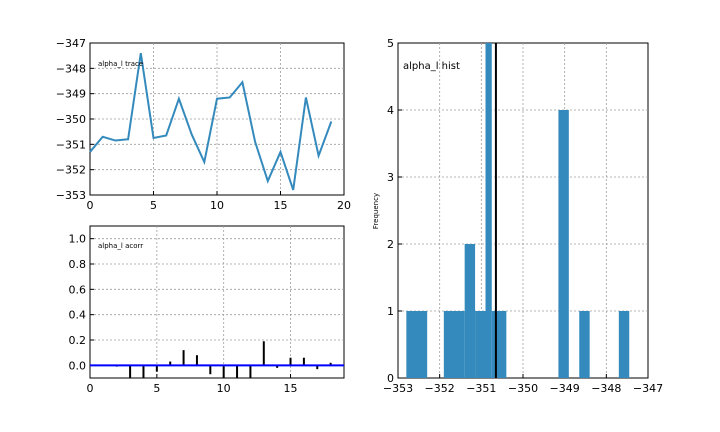 Image resolution: width=720 pixels, height=432 pixels. Describe the element at coordinates (71, 119) in the screenshot. I see `trace-ytick-label: −350` at that location.